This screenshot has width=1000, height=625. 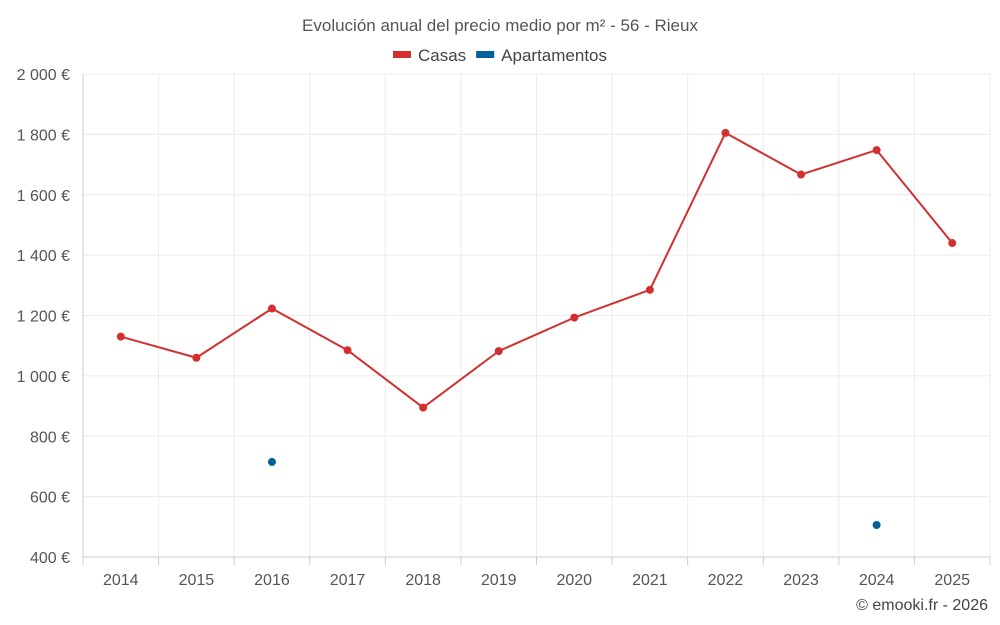 I want to click on y-tick-label: 1 400 €, so click(x=43, y=256).